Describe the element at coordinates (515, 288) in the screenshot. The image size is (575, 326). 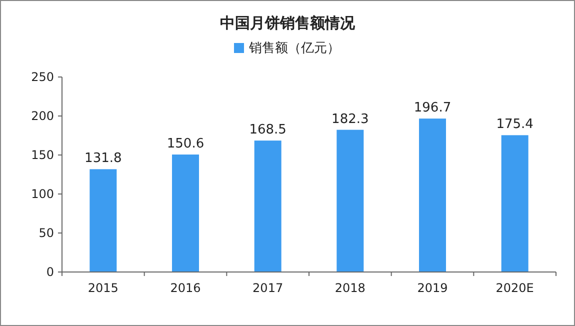
I see `x-tick-label: 2020E` at that location.